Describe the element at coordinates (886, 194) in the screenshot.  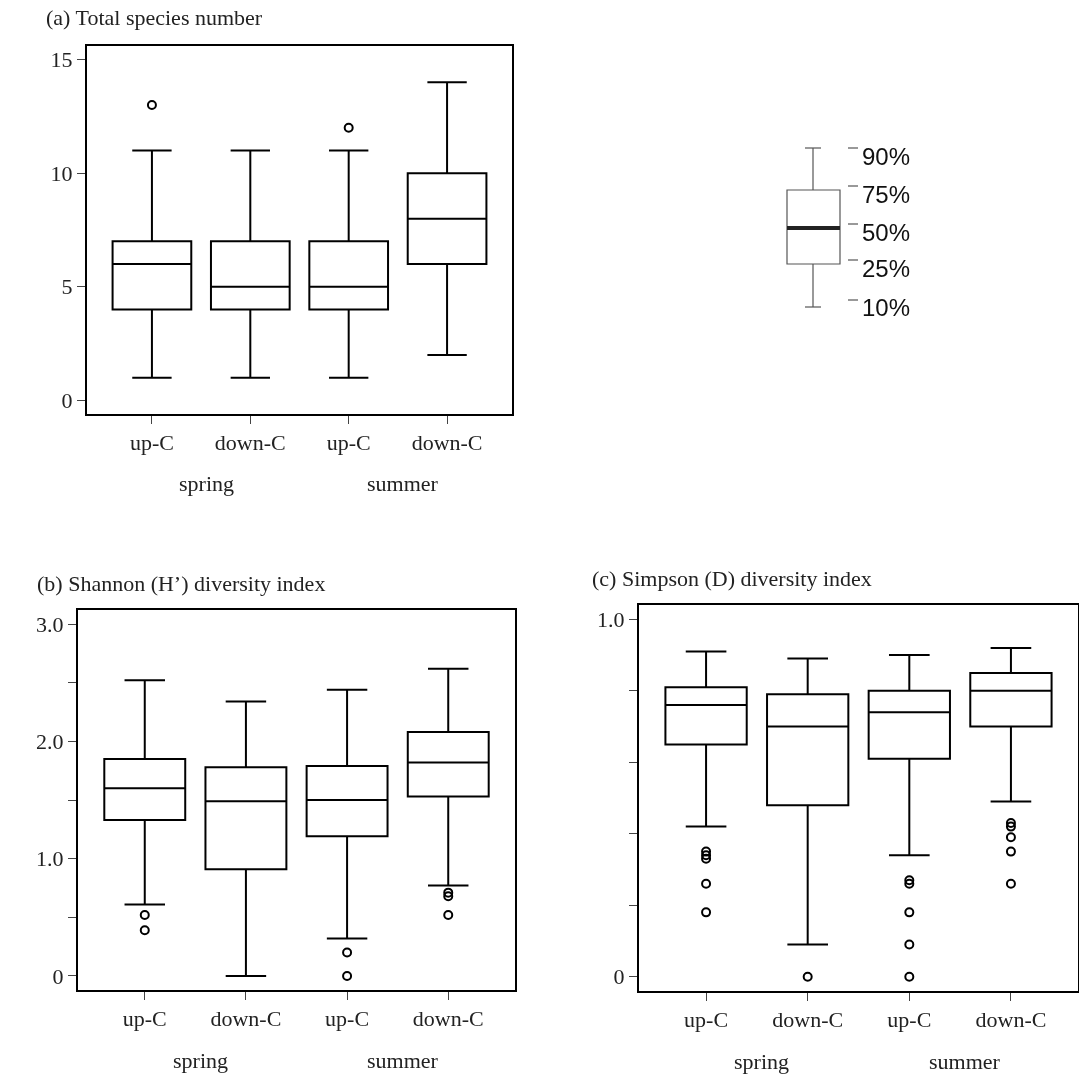
I see `text: 75%` at that location.